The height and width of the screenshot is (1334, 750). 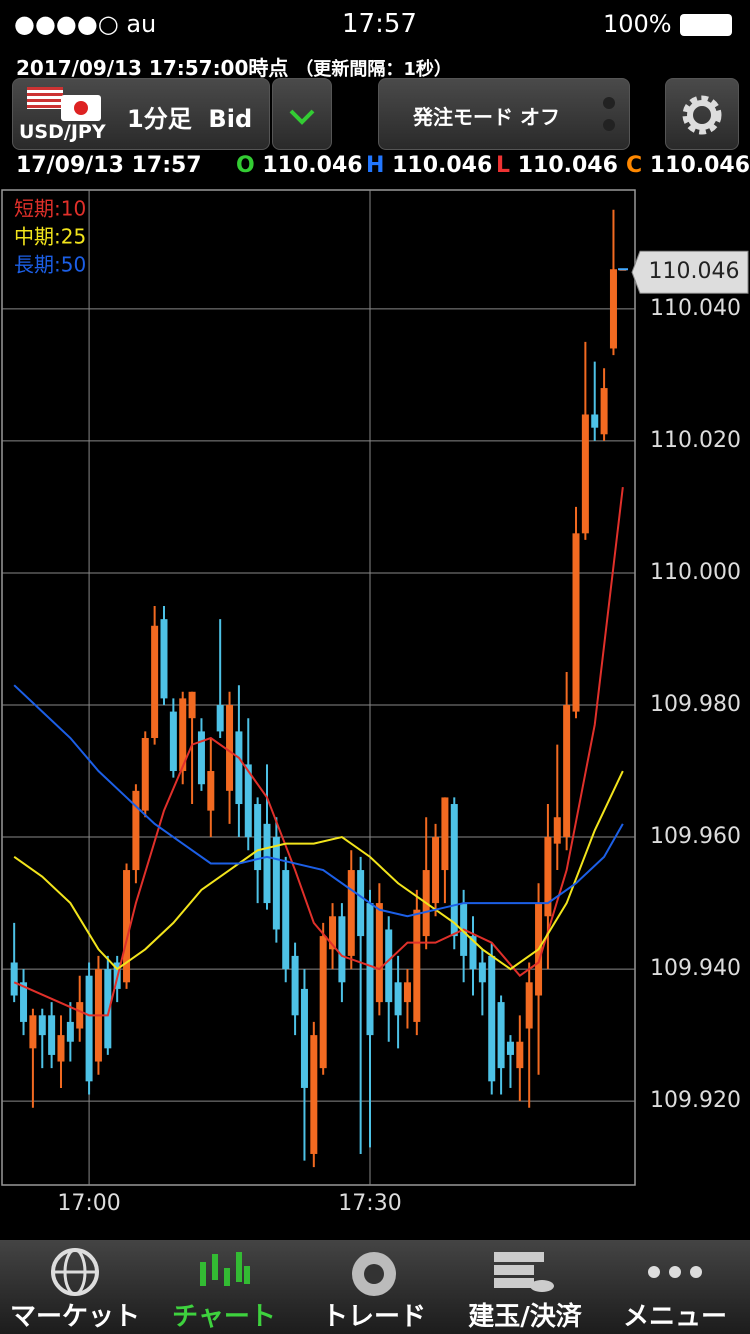 I want to click on l-value: 110.046, so click(x=567, y=165).